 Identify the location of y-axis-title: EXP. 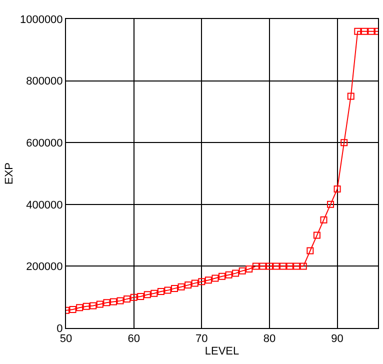
(10, 173).